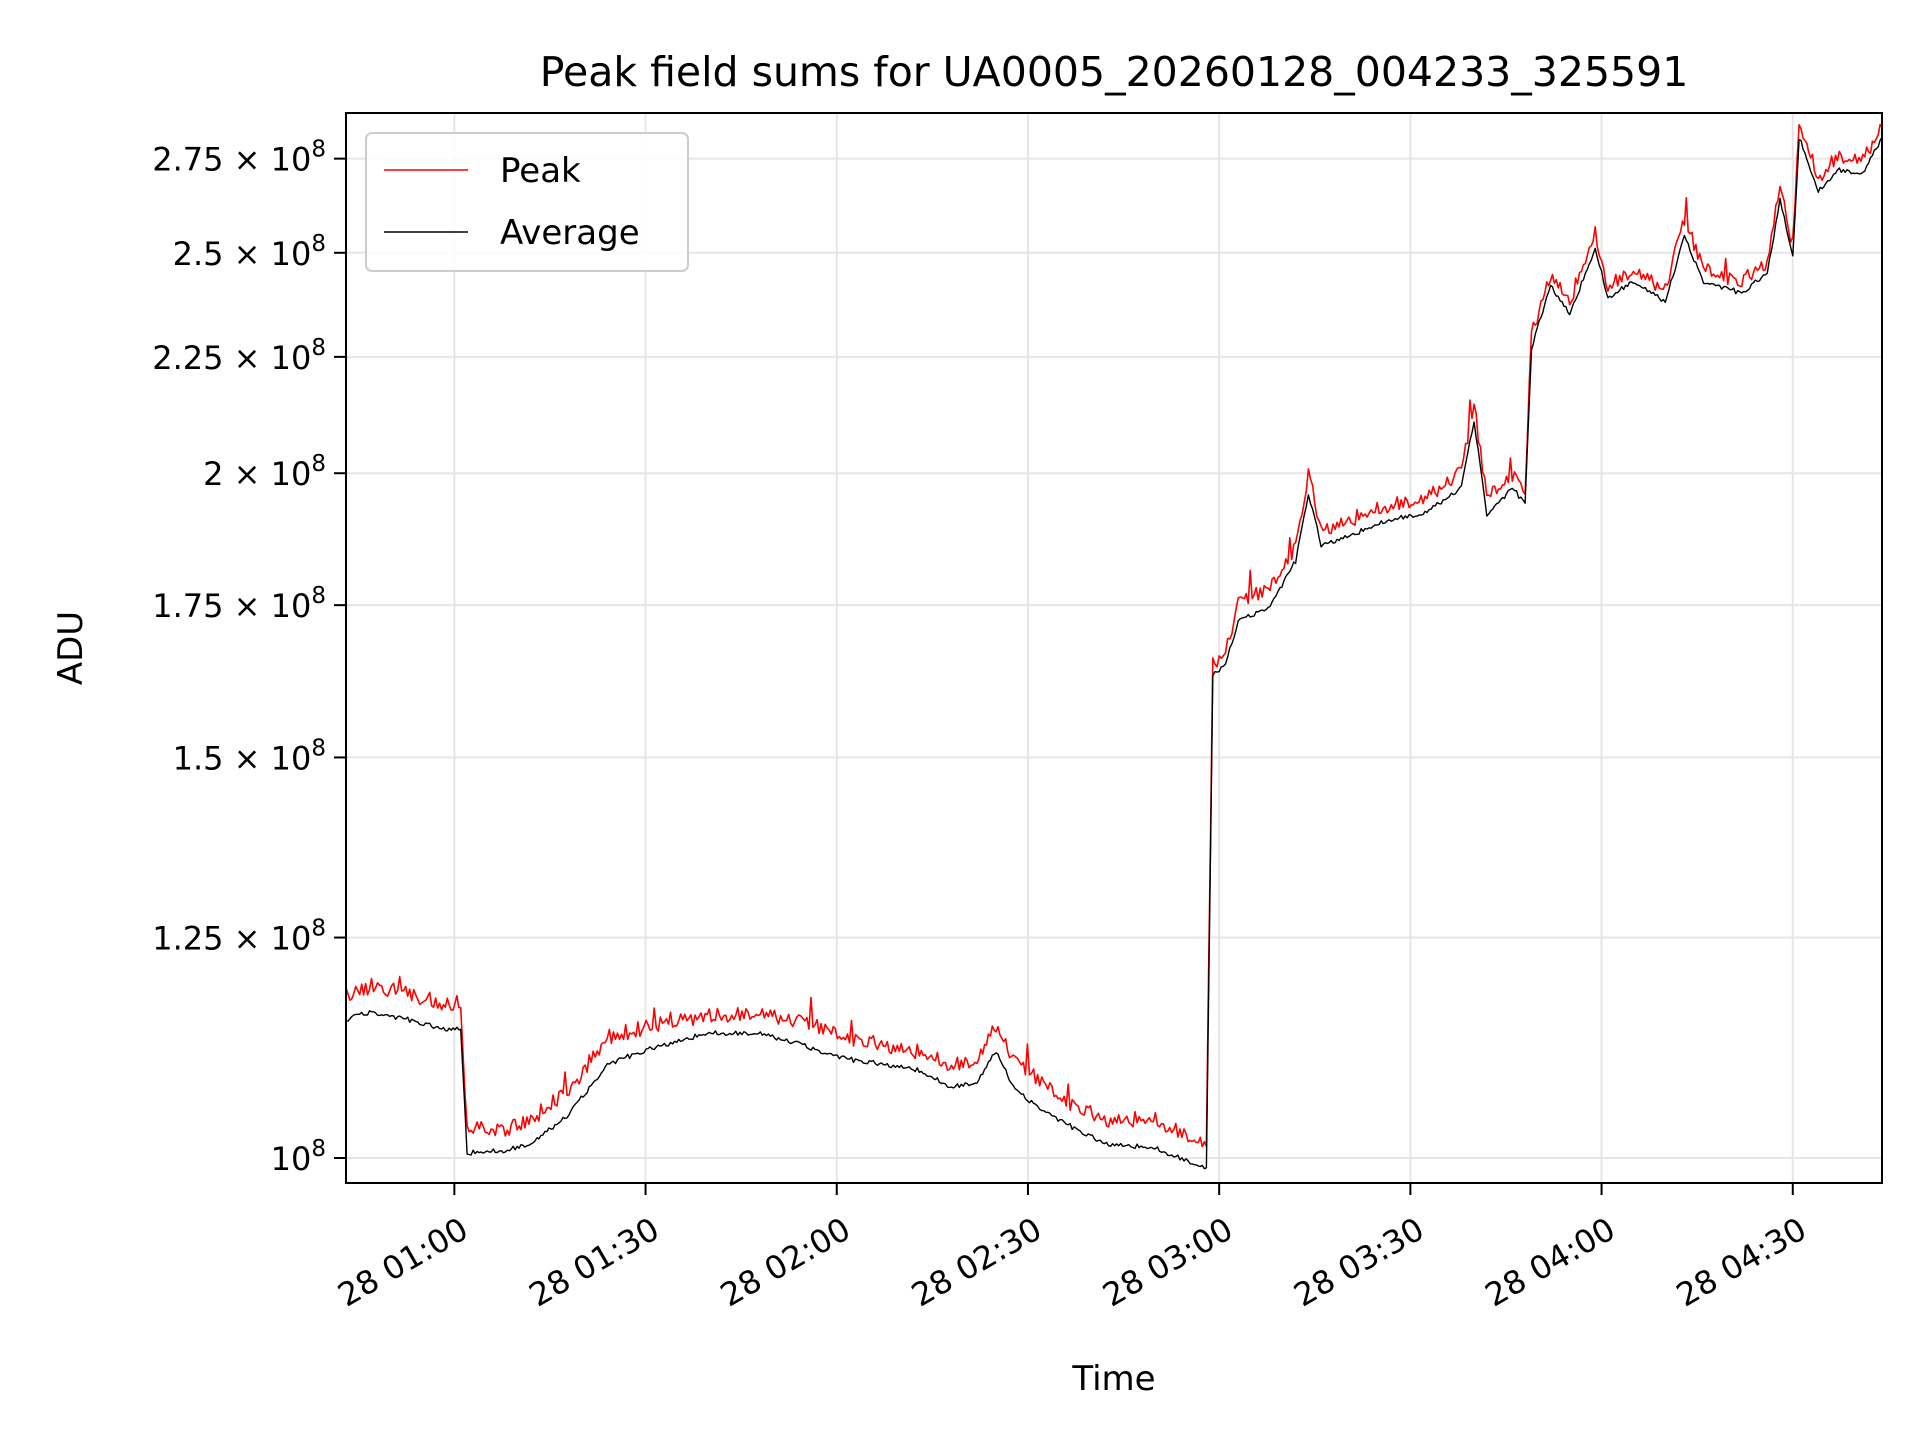  Describe the element at coordinates (540, 171) in the screenshot. I see `legend-label-peak: Peak` at that location.